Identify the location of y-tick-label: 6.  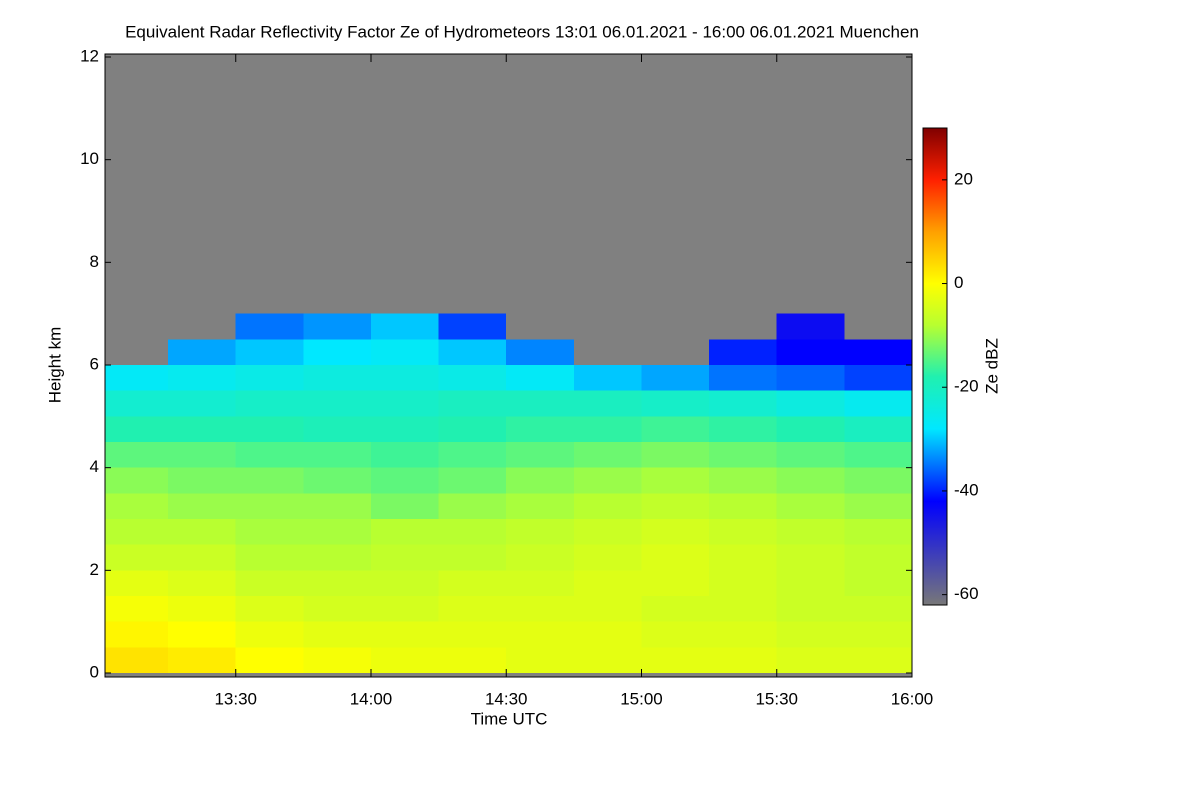
(94, 363).